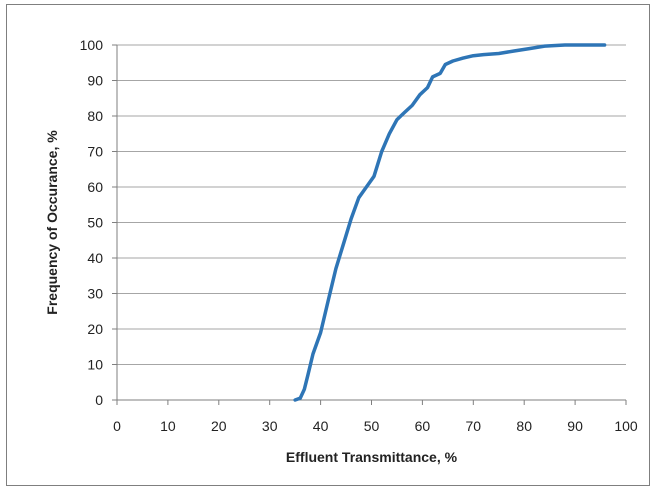 The width and height of the screenshot is (654, 490). I want to click on x-tick-label-100: 100, so click(626, 426).